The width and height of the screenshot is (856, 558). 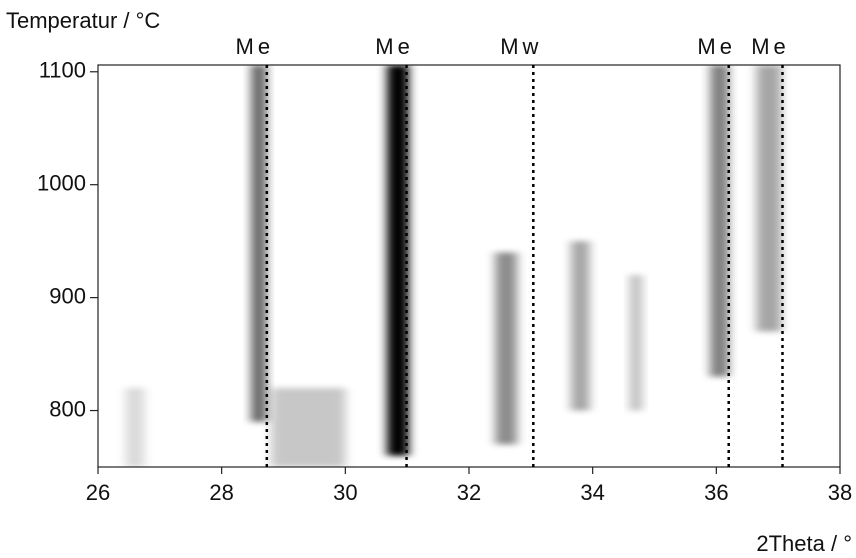 I want to click on x-tick-label: 34, so click(x=592, y=492).